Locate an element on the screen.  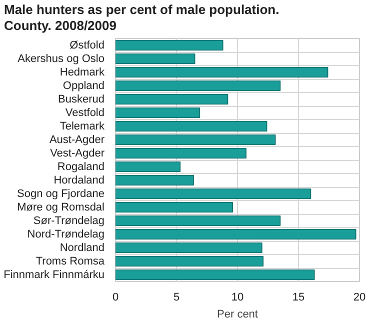
y-tick-label: Vest-Agder is located at coordinates (77, 153).